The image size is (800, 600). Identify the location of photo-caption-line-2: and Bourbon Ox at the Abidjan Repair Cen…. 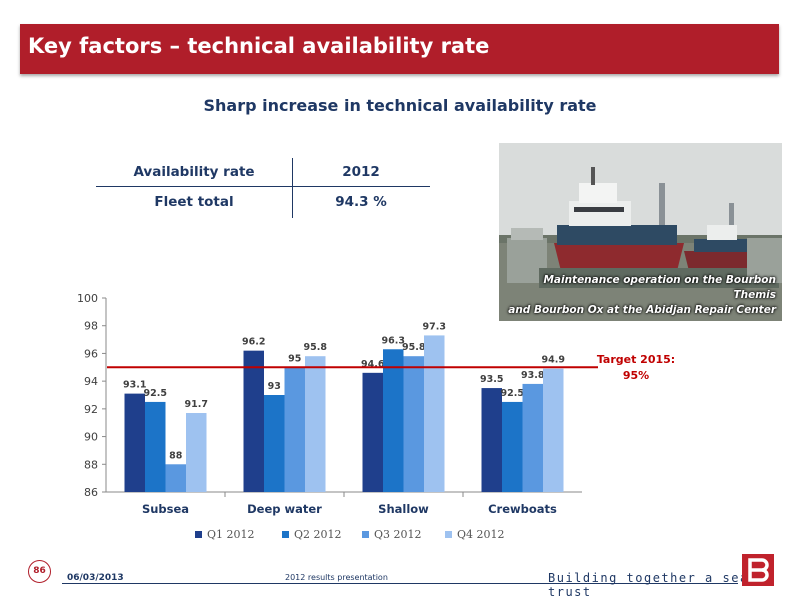
(642, 310).